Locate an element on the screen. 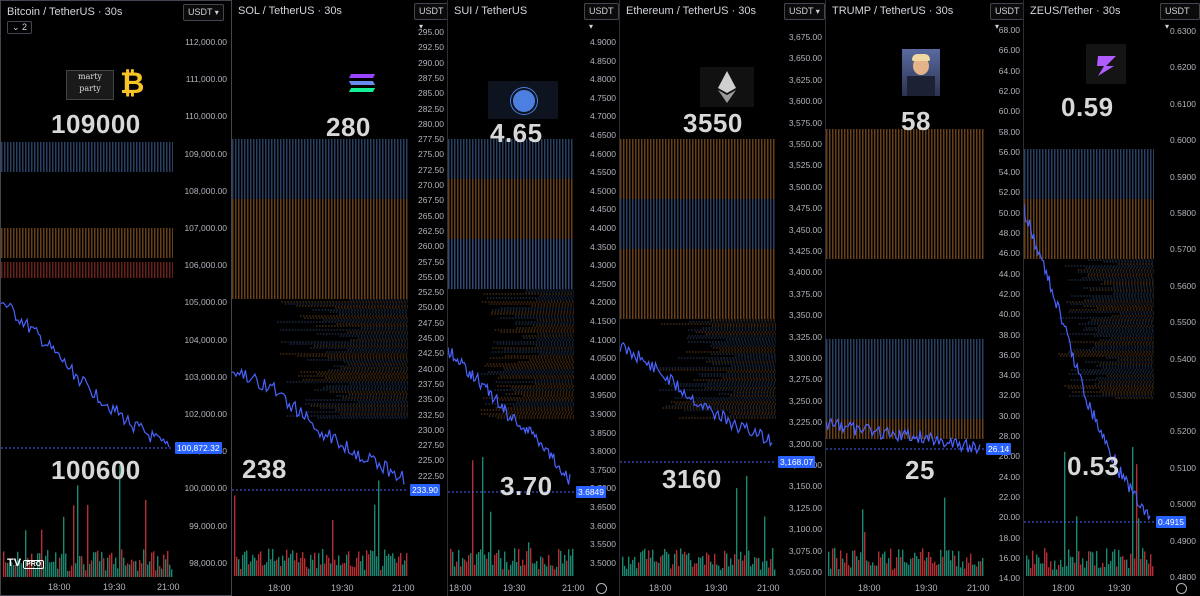 The width and height of the screenshot is (1200, 596). symbol-title: SUI / TetherUS is located at coordinates (491, 11).